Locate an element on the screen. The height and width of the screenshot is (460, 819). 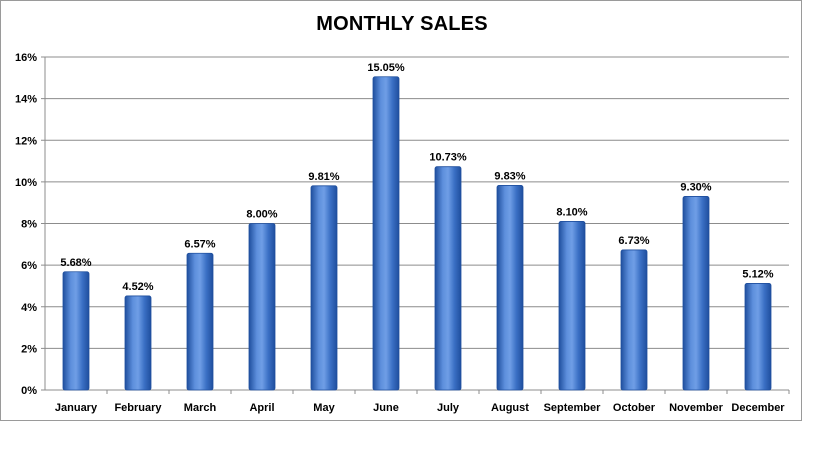
data-label: 9.81% is located at coordinates (323, 177).